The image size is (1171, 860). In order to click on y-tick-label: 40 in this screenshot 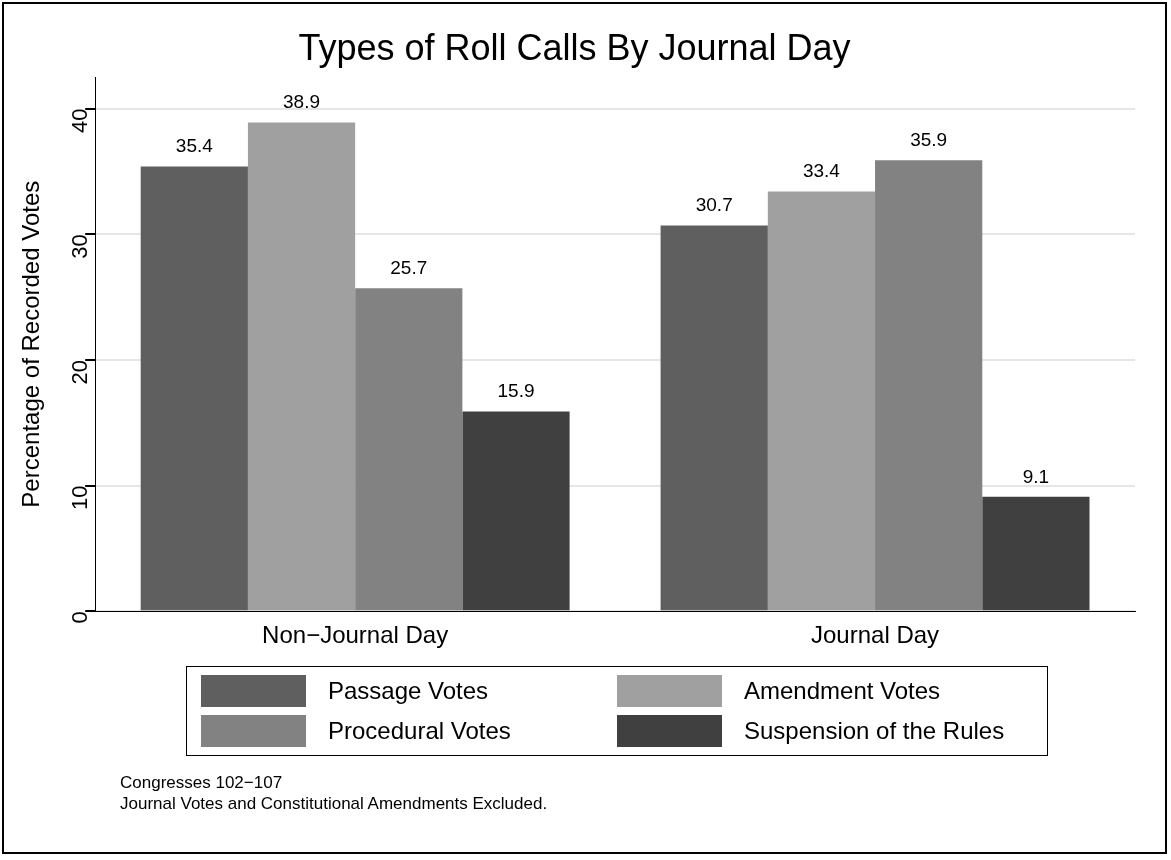, I will do `click(80, 121)`.